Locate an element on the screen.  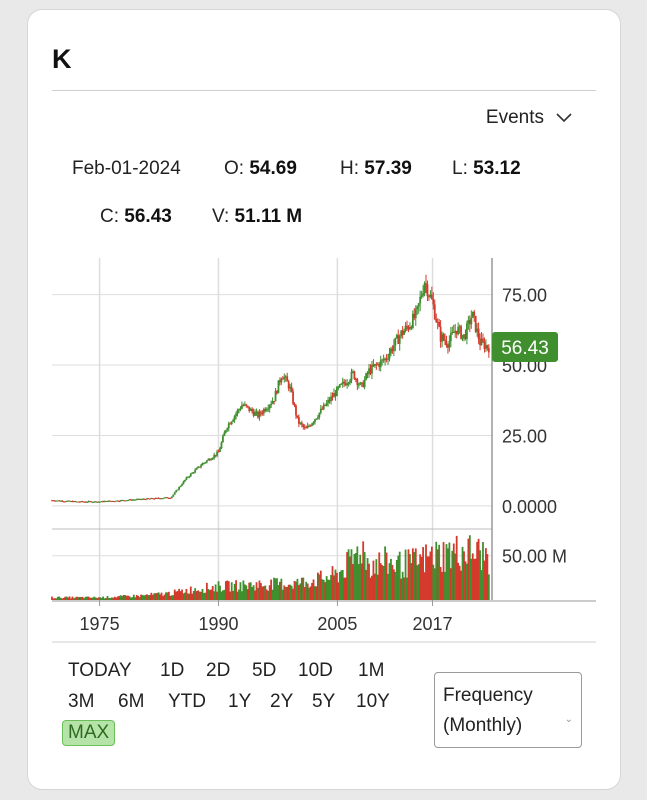
frequency-select: Frequency (Monthly) ⌄ is located at coordinates (508, 710).